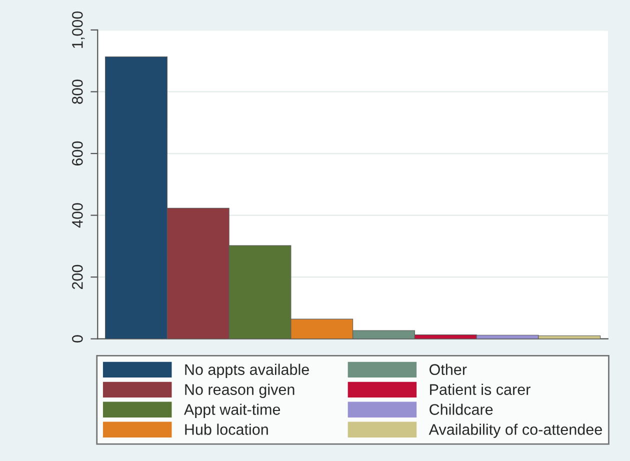 The height and width of the screenshot is (461, 630). I want to click on y-tick-label: 1,000, so click(78, 29).